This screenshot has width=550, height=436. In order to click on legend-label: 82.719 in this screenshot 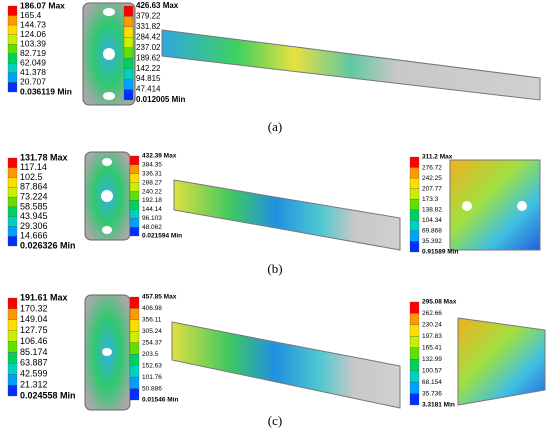, I will do `click(33, 53)`.